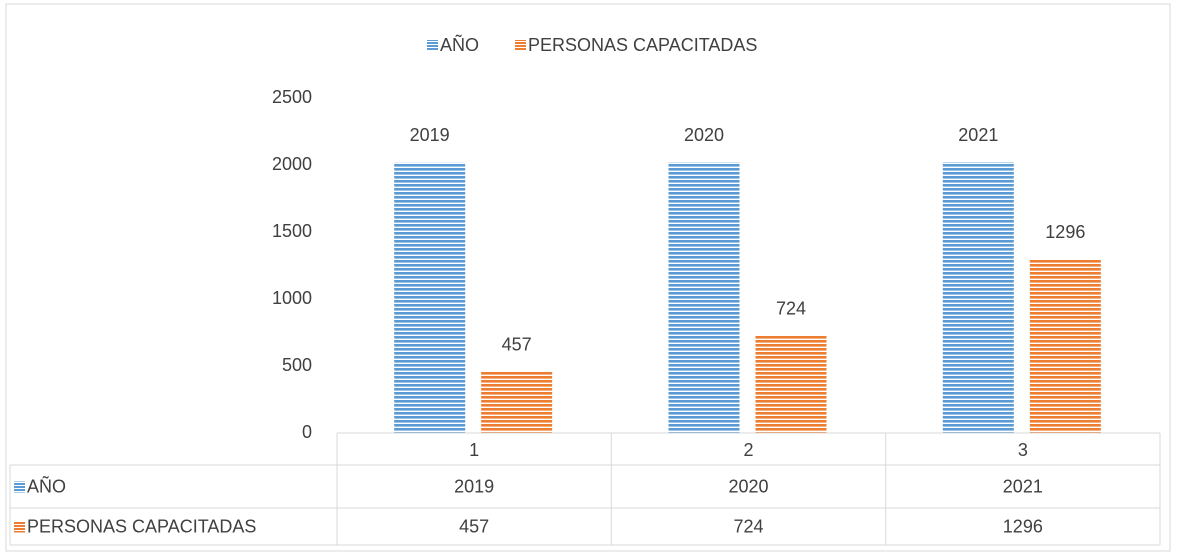 Image resolution: width=1177 pixels, height=556 pixels. Describe the element at coordinates (978, 135) in the screenshot. I see `data-label: 2021` at that location.